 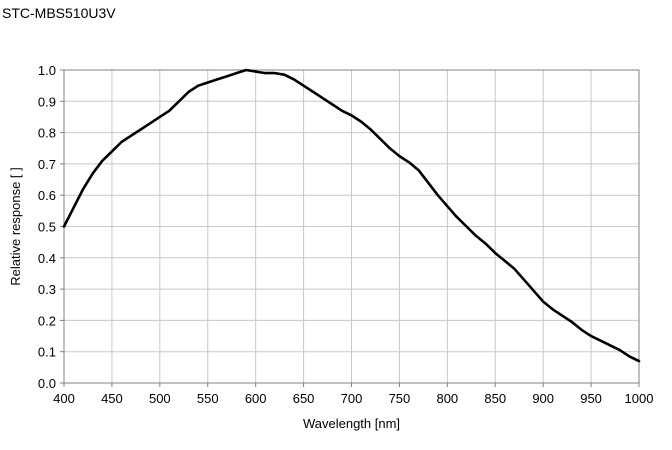 What do you see at coordinates (64, 398) in the screenshot?
I see `x-tick-label: 400` at bounding box center [64, 398].